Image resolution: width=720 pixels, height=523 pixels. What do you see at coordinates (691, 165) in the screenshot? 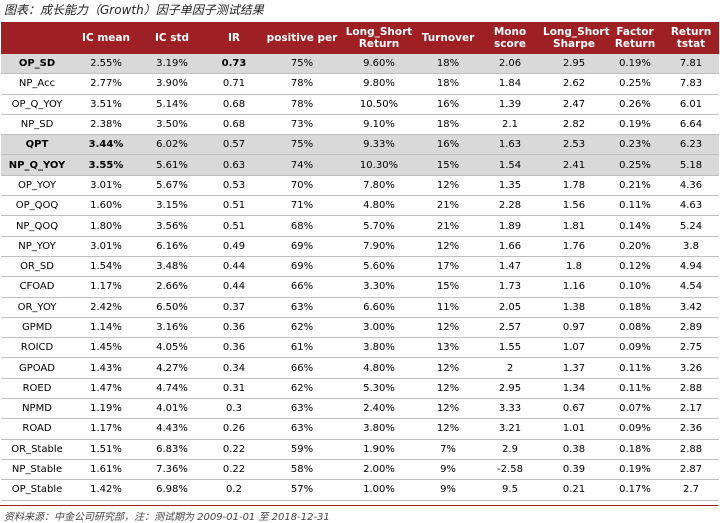
I see `value-cell: 5.18` at bounding box center [691, 165].